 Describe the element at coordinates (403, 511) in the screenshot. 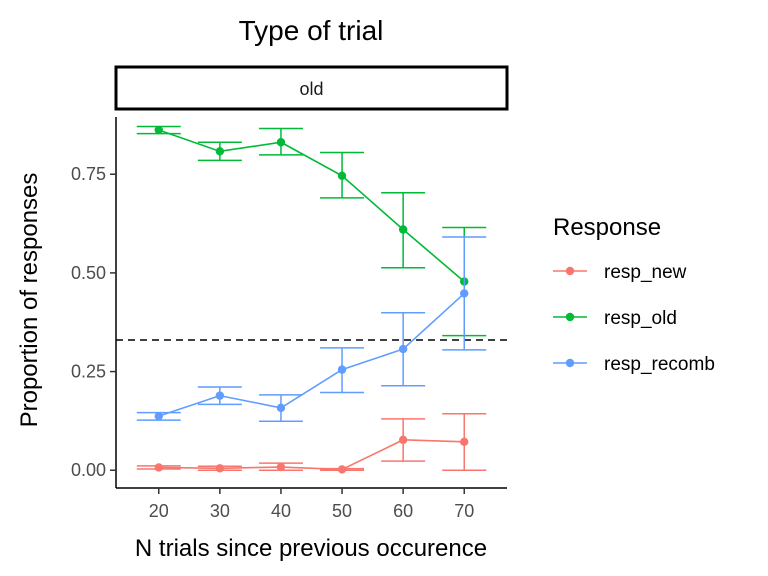

I see `x-tick-label: 60` at that location.